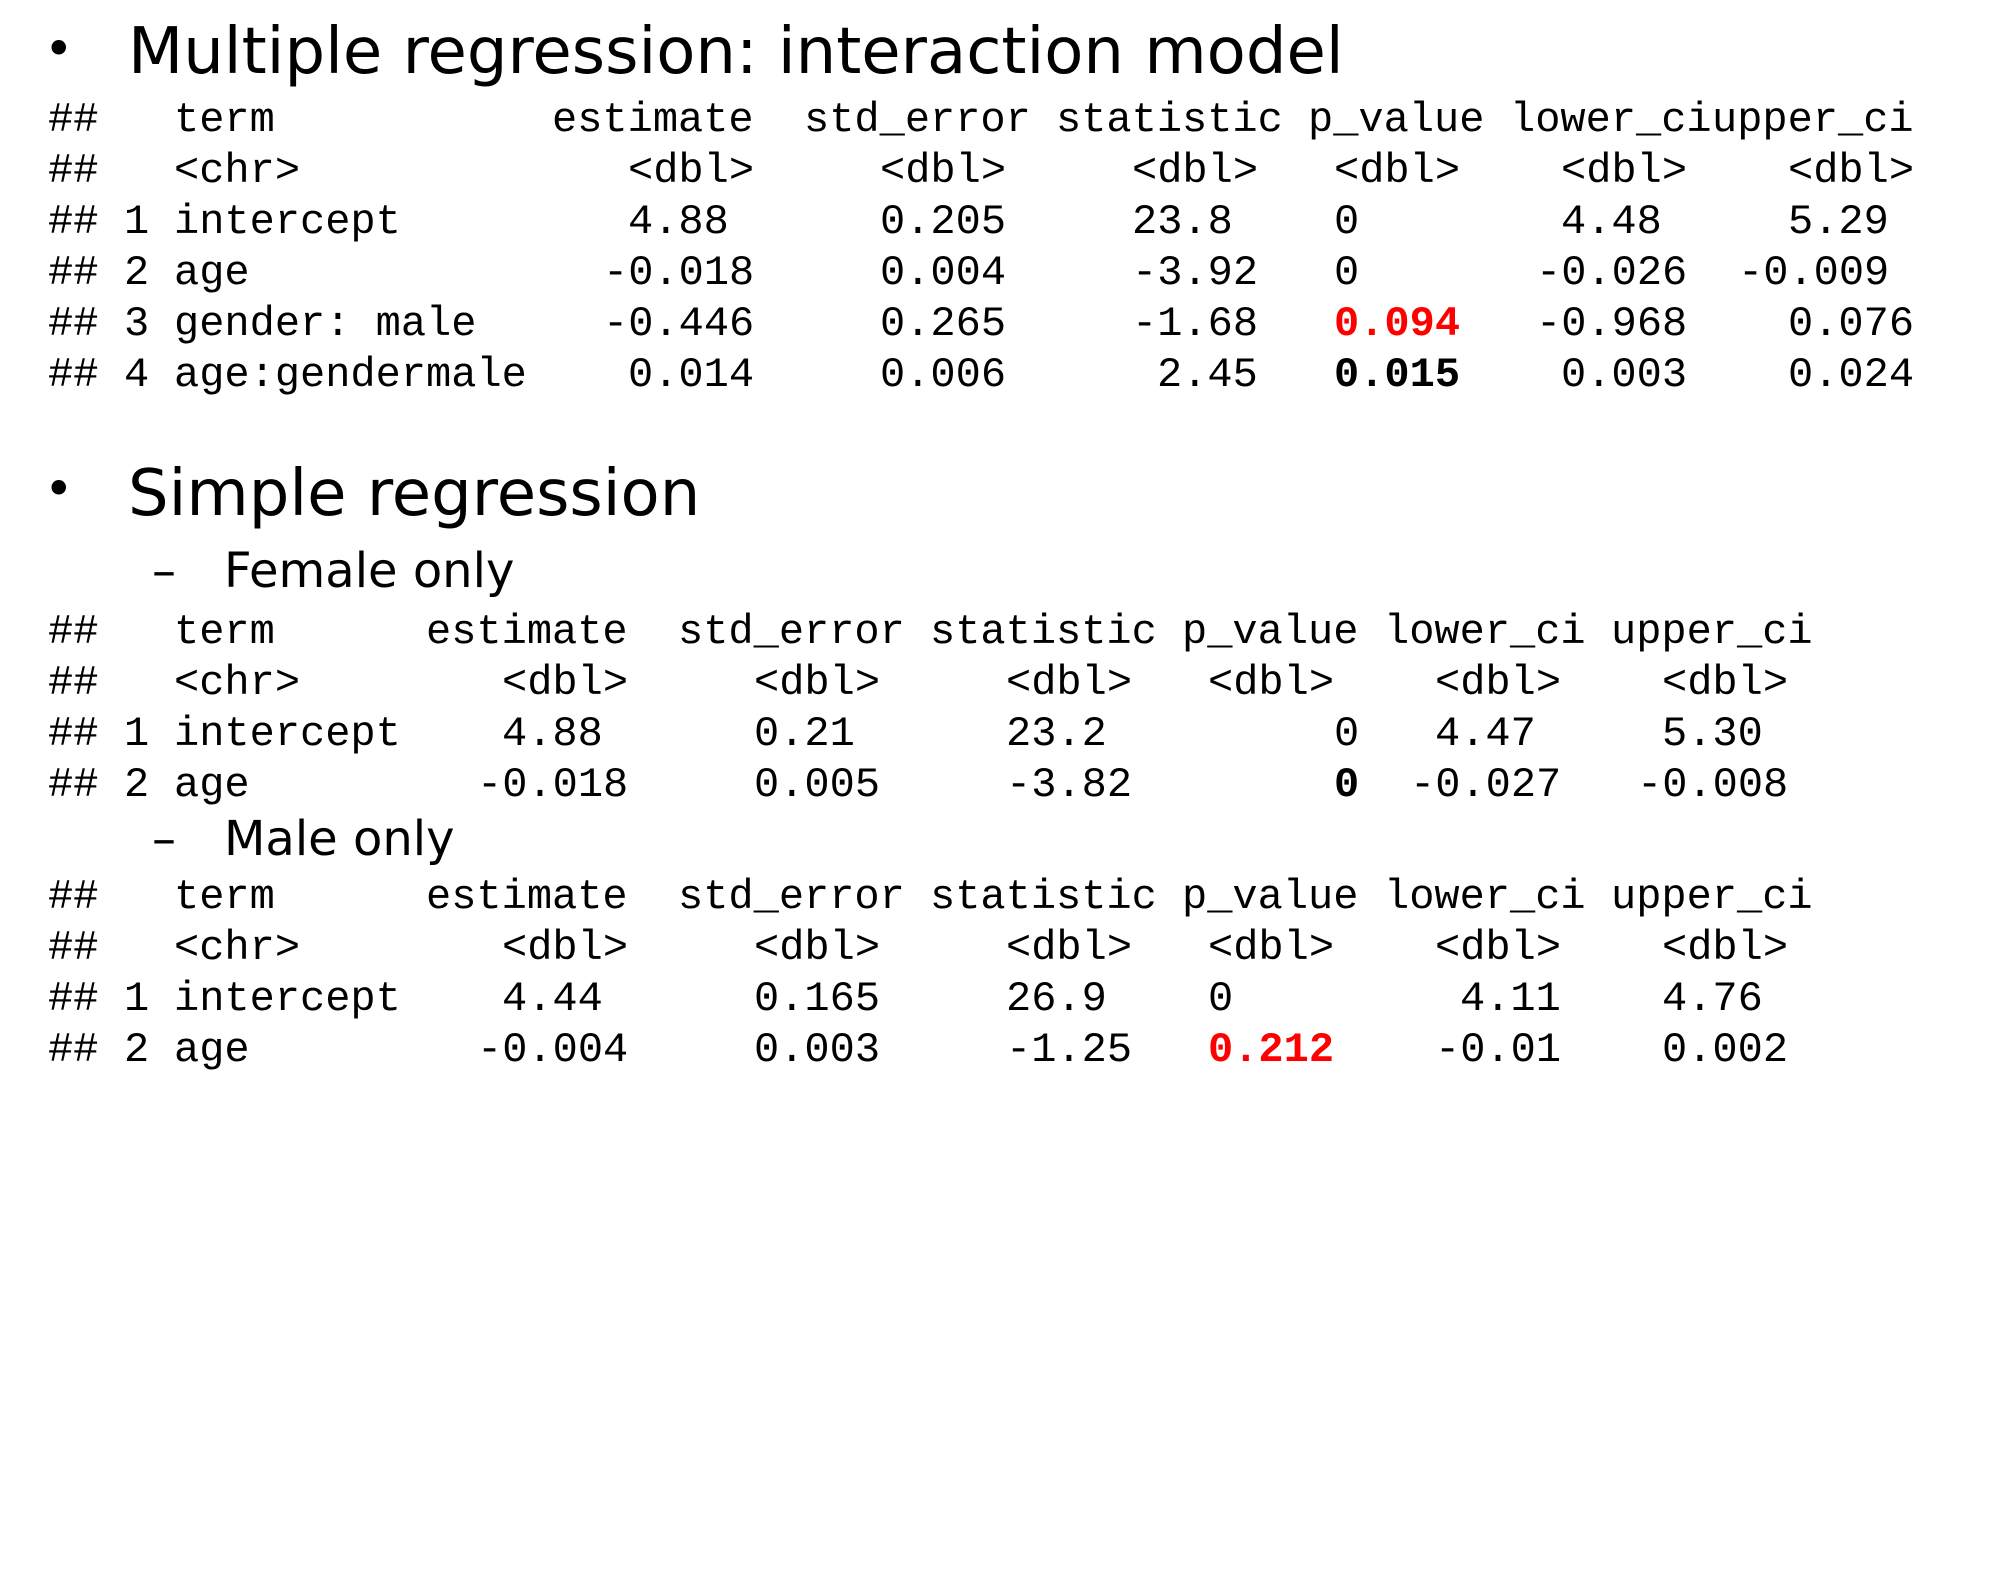 This screenshot has height=1586, width=2000. What do you see at coordinates (350, 375) in the screenshot?
I see `cell-term: age:gendermale` at bounding box center [350, 375].